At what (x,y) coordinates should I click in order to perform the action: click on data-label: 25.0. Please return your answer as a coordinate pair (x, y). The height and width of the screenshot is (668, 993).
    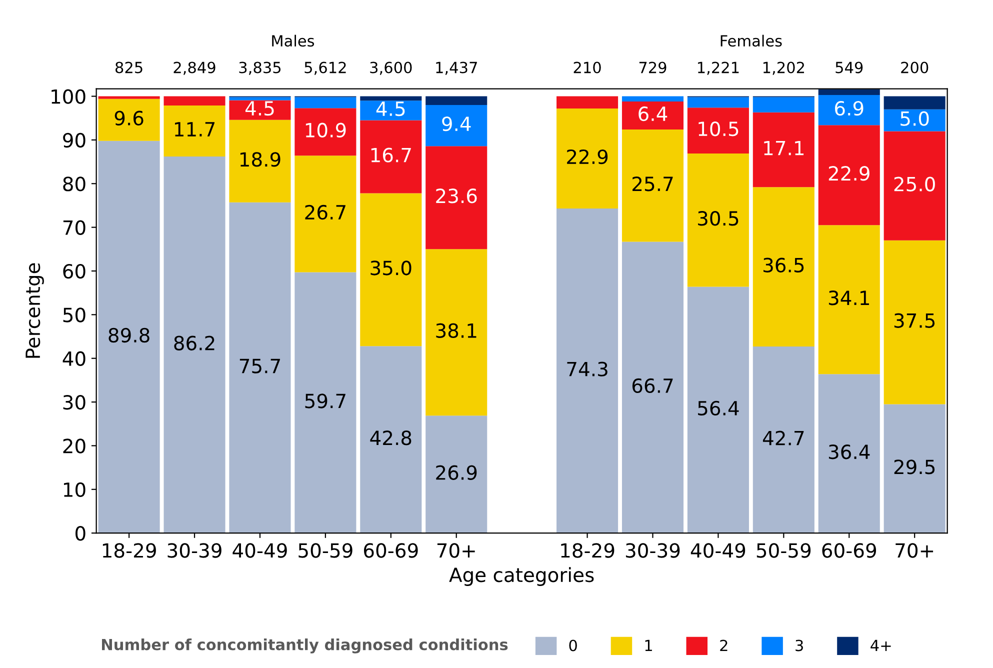
    Looking at the image, I should click on (914, 184).